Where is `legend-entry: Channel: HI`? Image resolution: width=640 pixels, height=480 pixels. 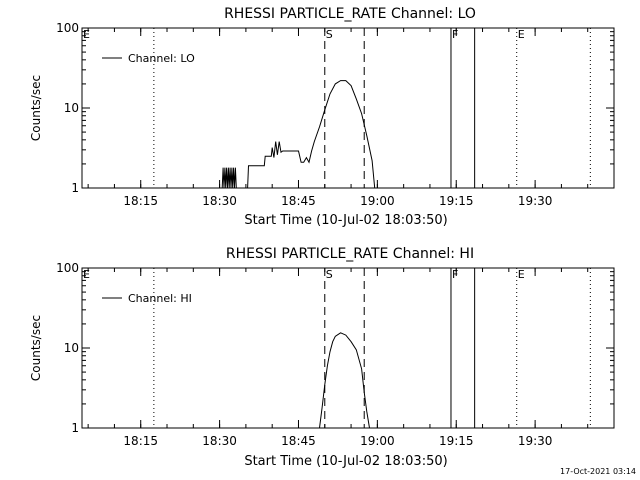 legend-entry: Channel: HI is located at coordinates (160, 298).